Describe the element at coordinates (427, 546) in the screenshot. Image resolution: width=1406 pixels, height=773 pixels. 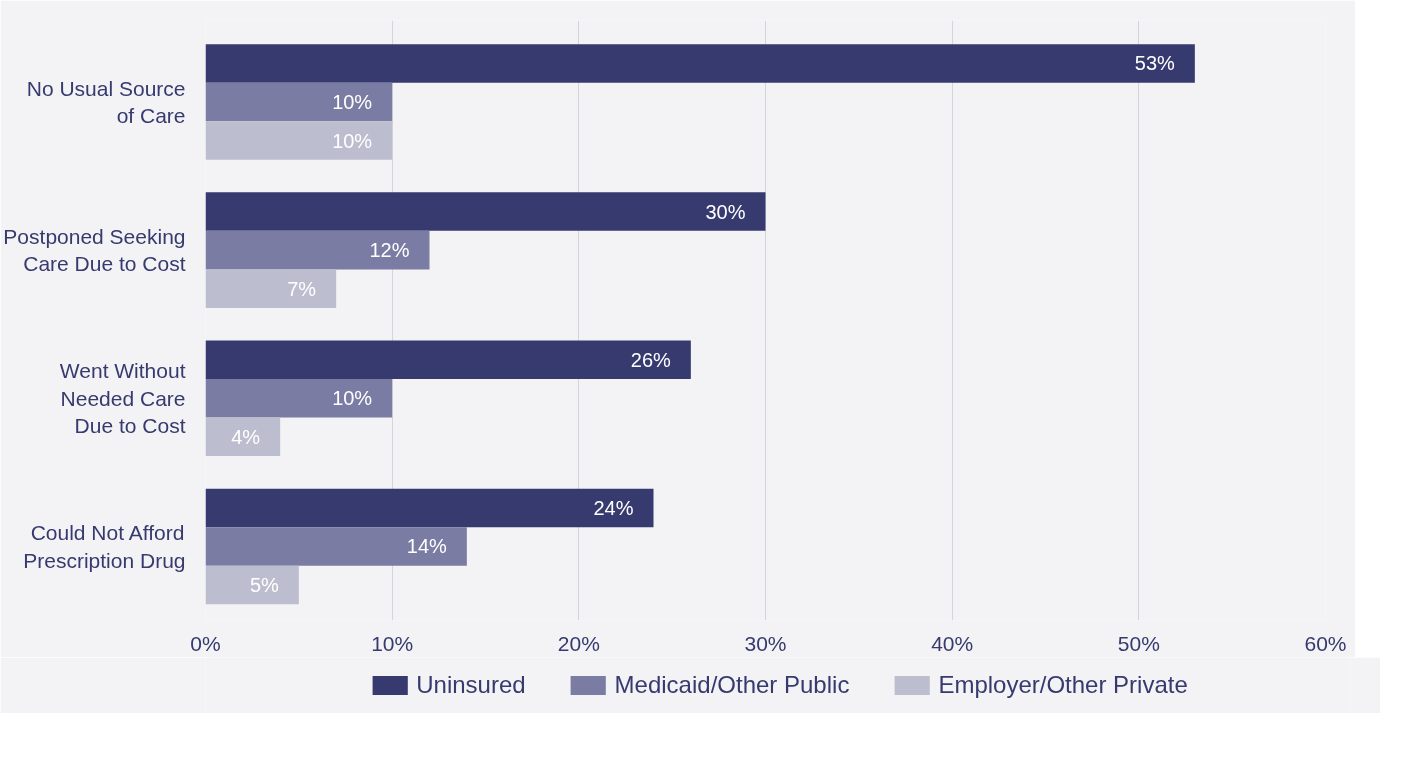
I see `data-label: 14%` at that location.